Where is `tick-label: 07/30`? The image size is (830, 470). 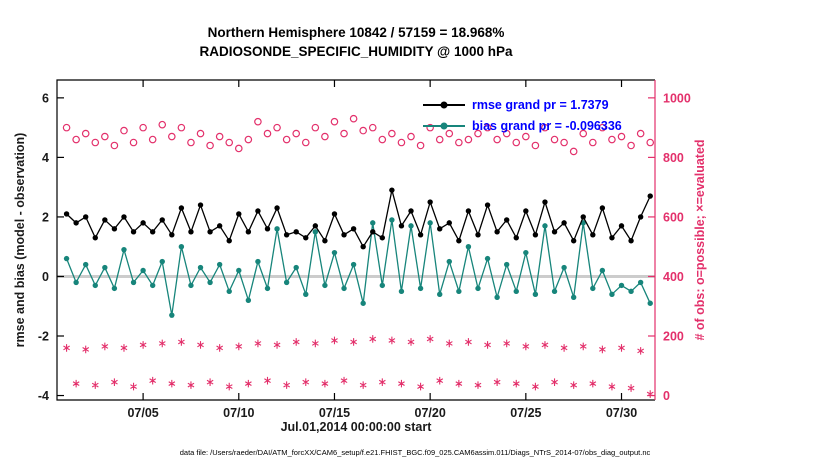 tick-label: 07/30 is located at coordinates (621, 413).